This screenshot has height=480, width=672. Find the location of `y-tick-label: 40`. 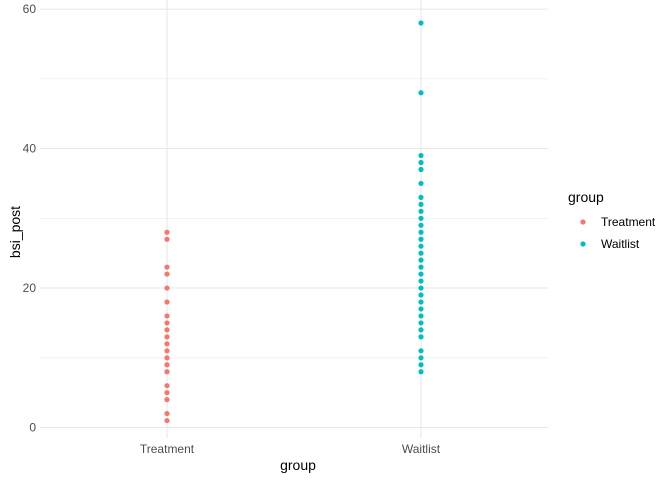

y-tick-label: 40 is located at coordinates (30, 149).